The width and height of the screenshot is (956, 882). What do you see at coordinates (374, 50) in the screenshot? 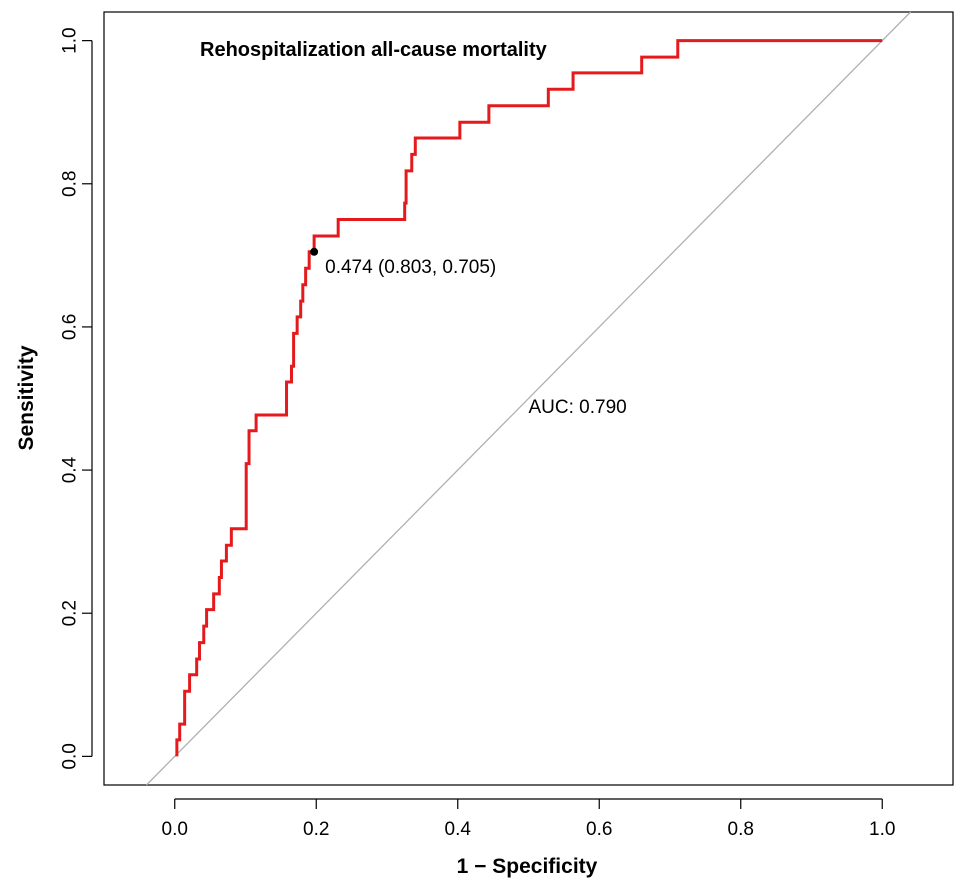
I see `chart-title: Rehospitalization all-cause mortality` at bounding box center [374, 50].